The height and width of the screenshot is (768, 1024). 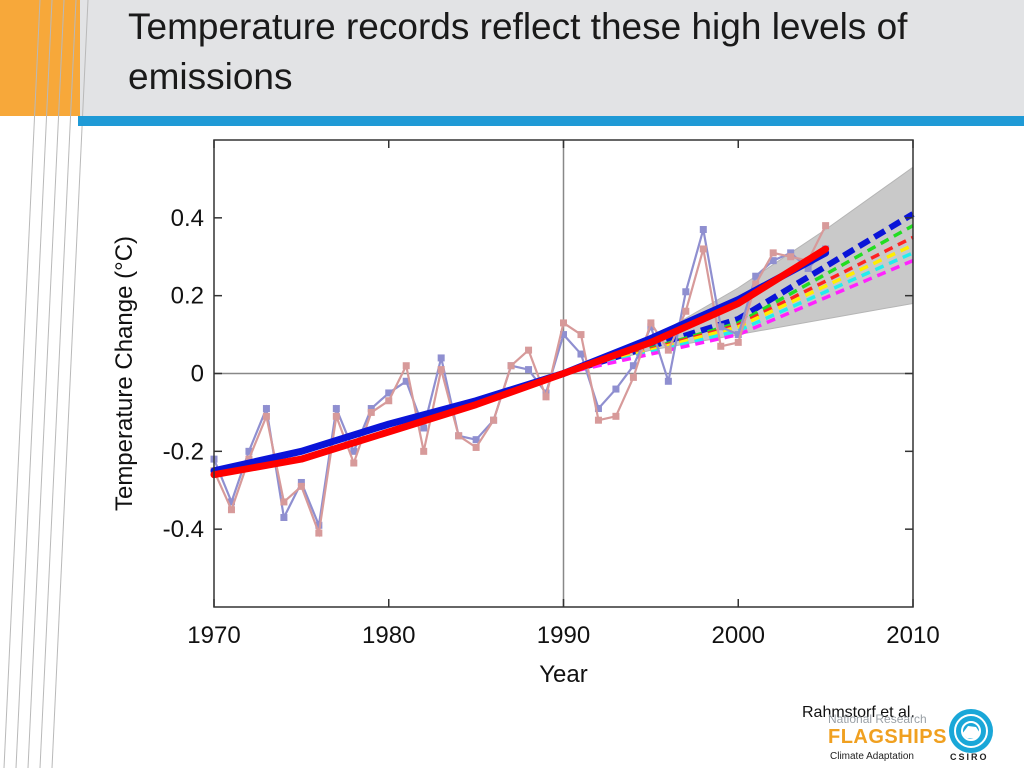 I want to click on y-tick-label: -0.4, so click(x=183, y=529).